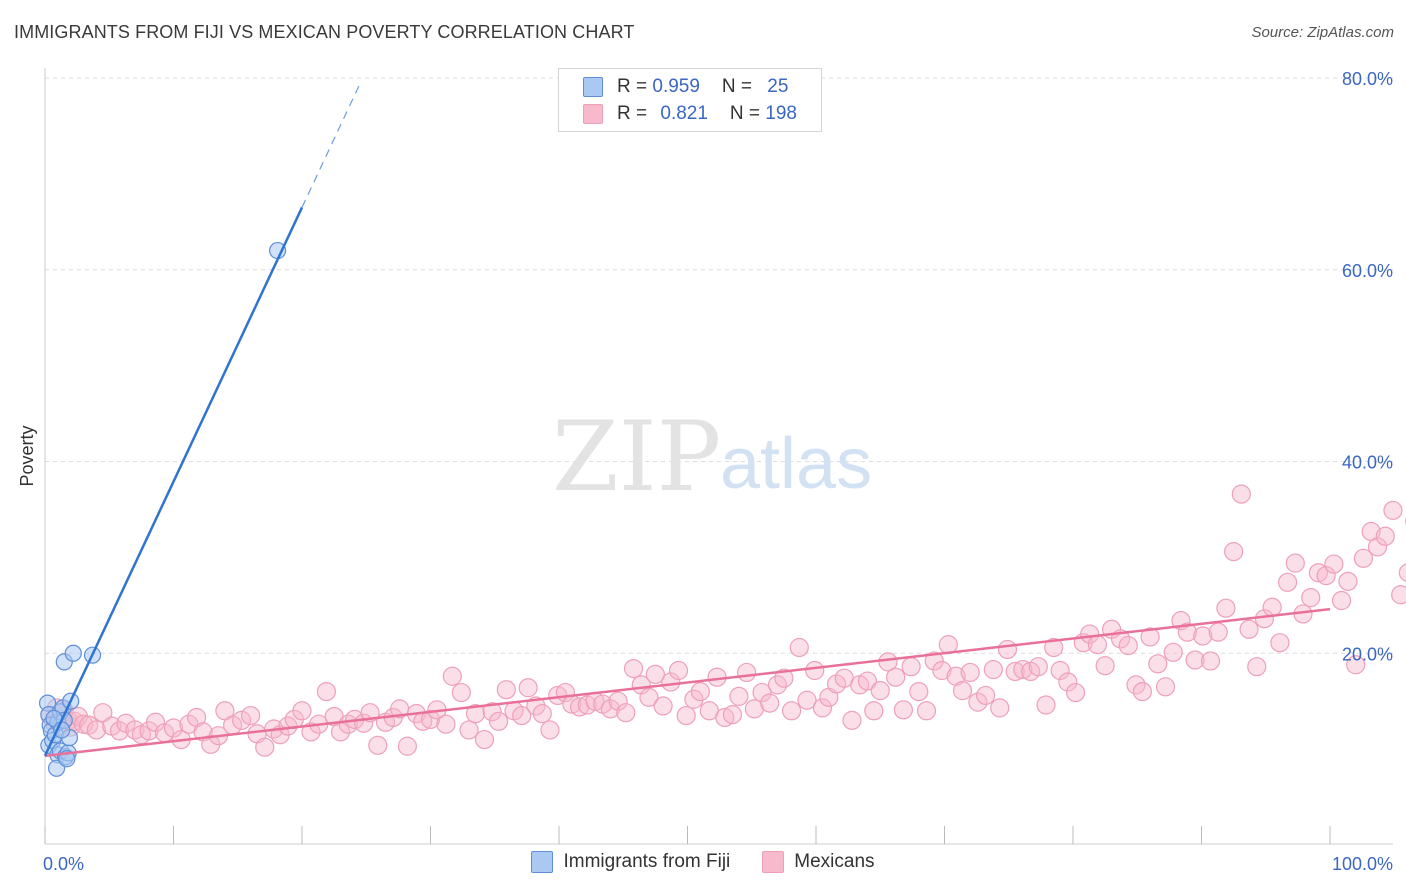 This screenshot has width=1406, height=892. Describe the element at coordinates (1367, 463) in the screenshot. I see `y-tick-label-40: 40.0%` at that location.